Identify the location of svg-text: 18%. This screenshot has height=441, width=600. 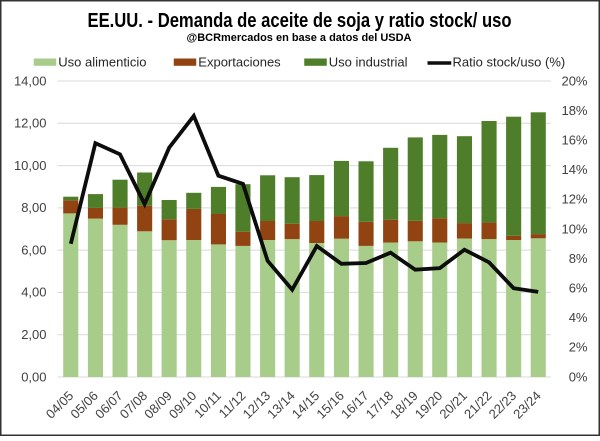
(574, 110).